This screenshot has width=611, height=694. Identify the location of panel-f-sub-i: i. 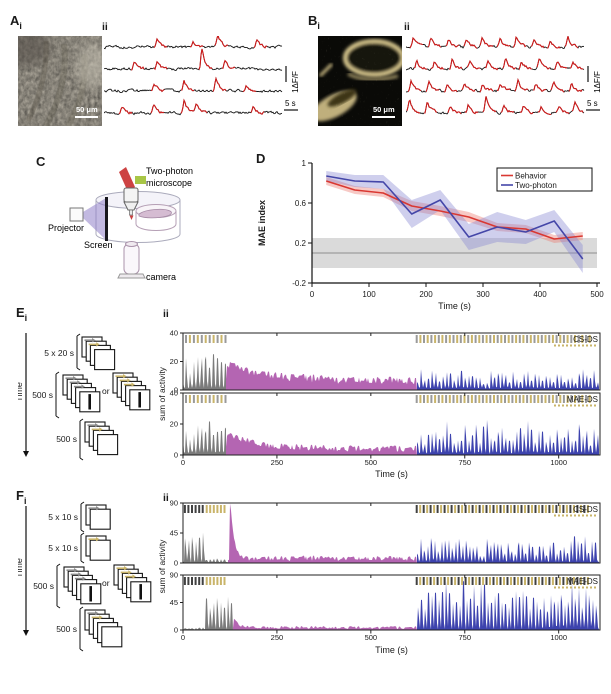
(25, 501).